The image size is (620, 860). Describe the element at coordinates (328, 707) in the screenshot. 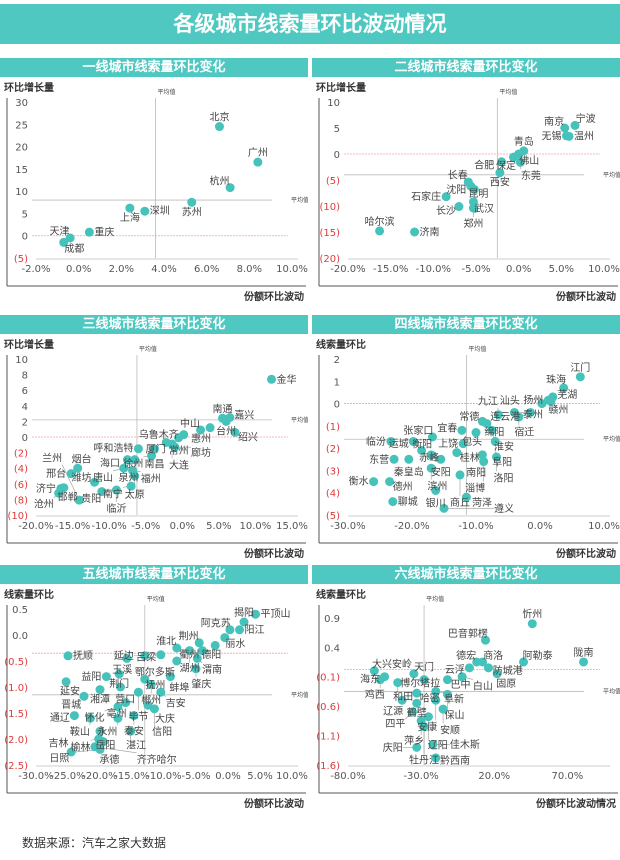

I see `y-tick-label: (0.6)` at that location.